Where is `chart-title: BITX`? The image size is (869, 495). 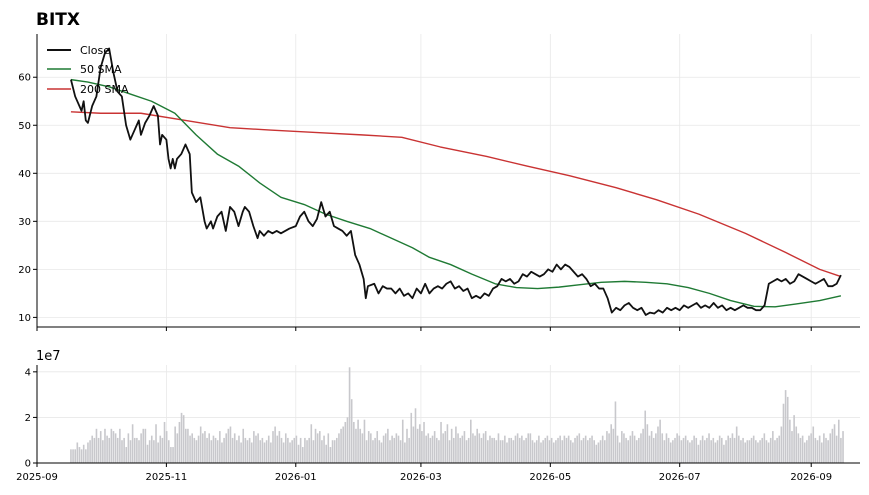
chart-title: BITX is located at coordinates (58, 20).